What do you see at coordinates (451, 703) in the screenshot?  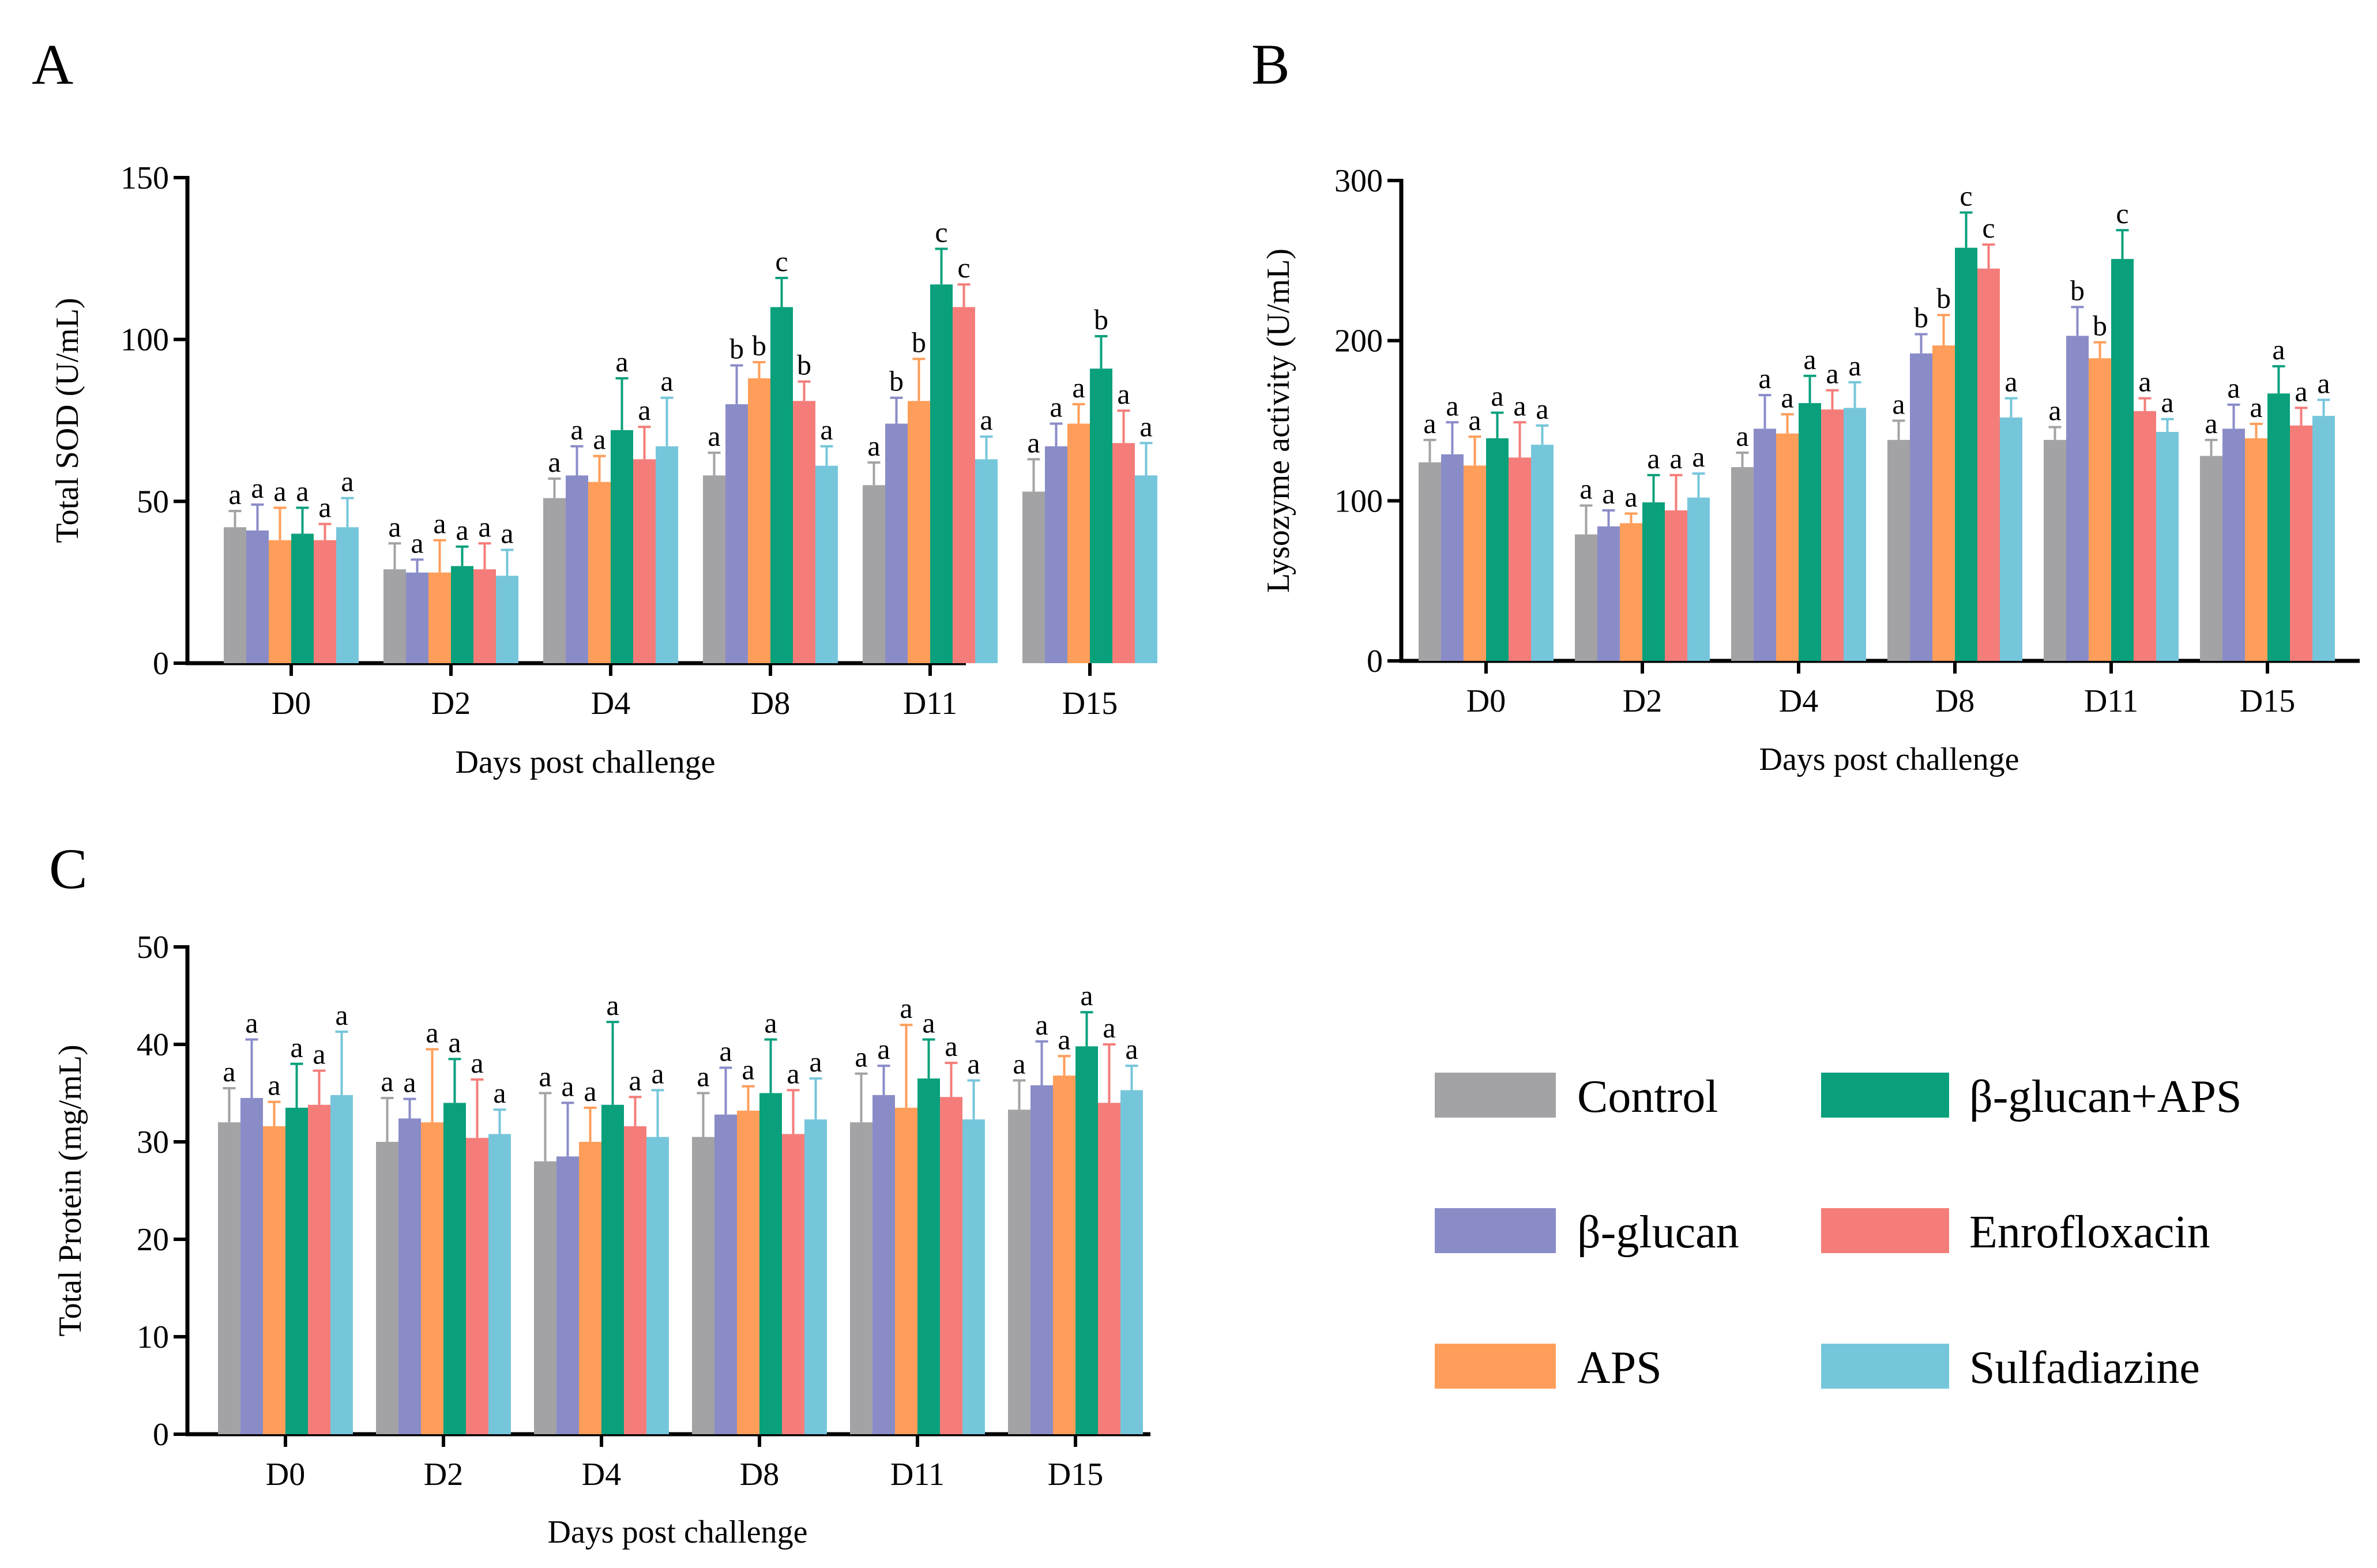 I see `x-tick-label: D2` at bounding box center [451, 703].